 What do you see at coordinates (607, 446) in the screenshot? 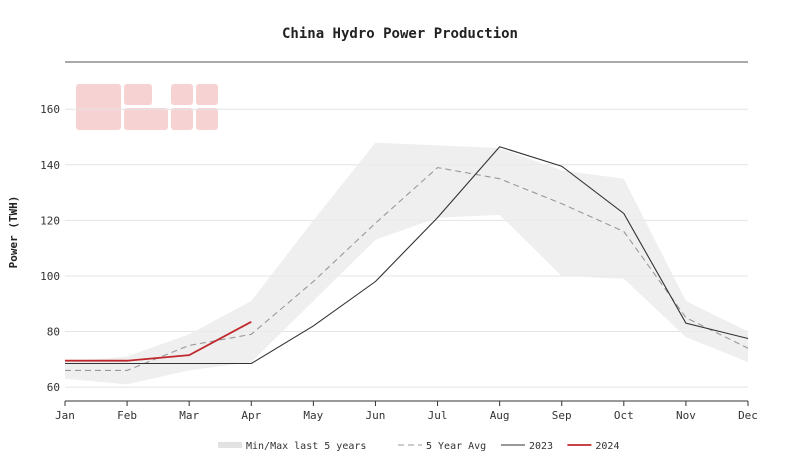
I see `legend-label-2024: 2024` at bounding box center [607, 446].